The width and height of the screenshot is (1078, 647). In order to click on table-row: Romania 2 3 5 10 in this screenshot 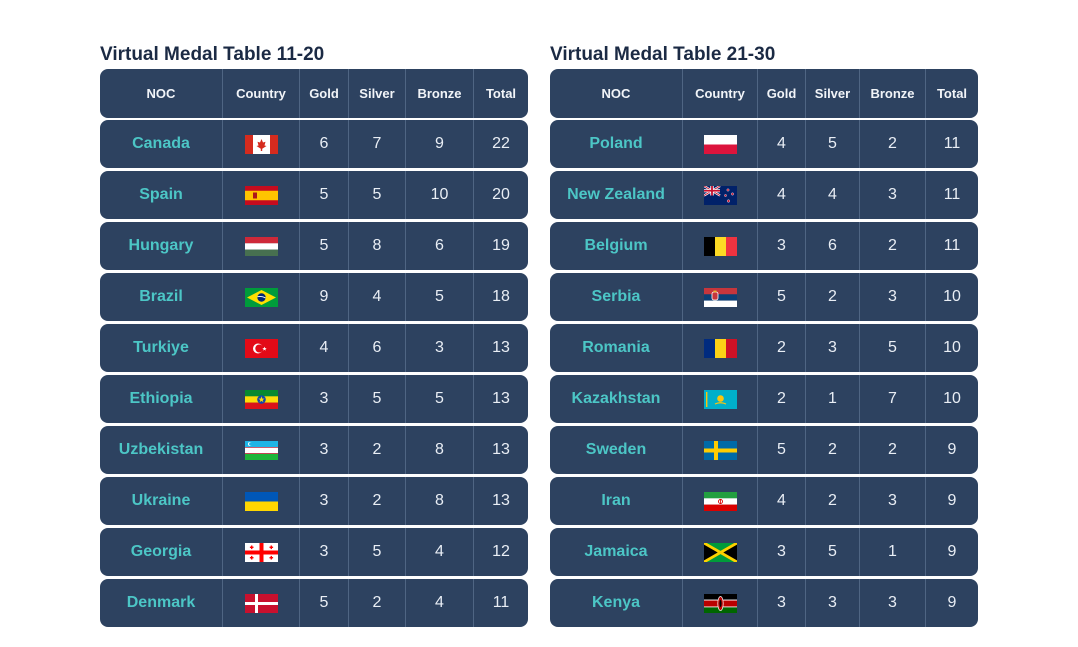, I will do `click(764, 348)`.